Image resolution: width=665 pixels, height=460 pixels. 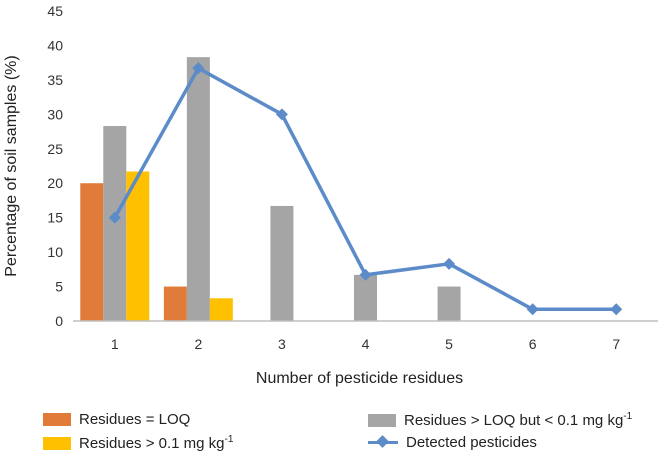 I want to click on y-axis-label: Percentage of soil samples (%), so click(x=11, y=165).